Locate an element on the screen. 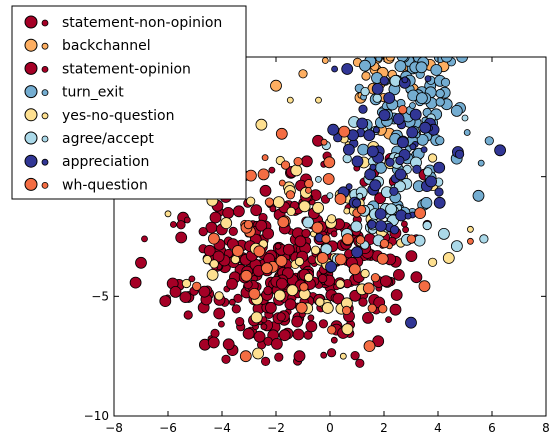 The image size is (554, 435). x-tick-label: −6 is located at coordinates (168, 428).